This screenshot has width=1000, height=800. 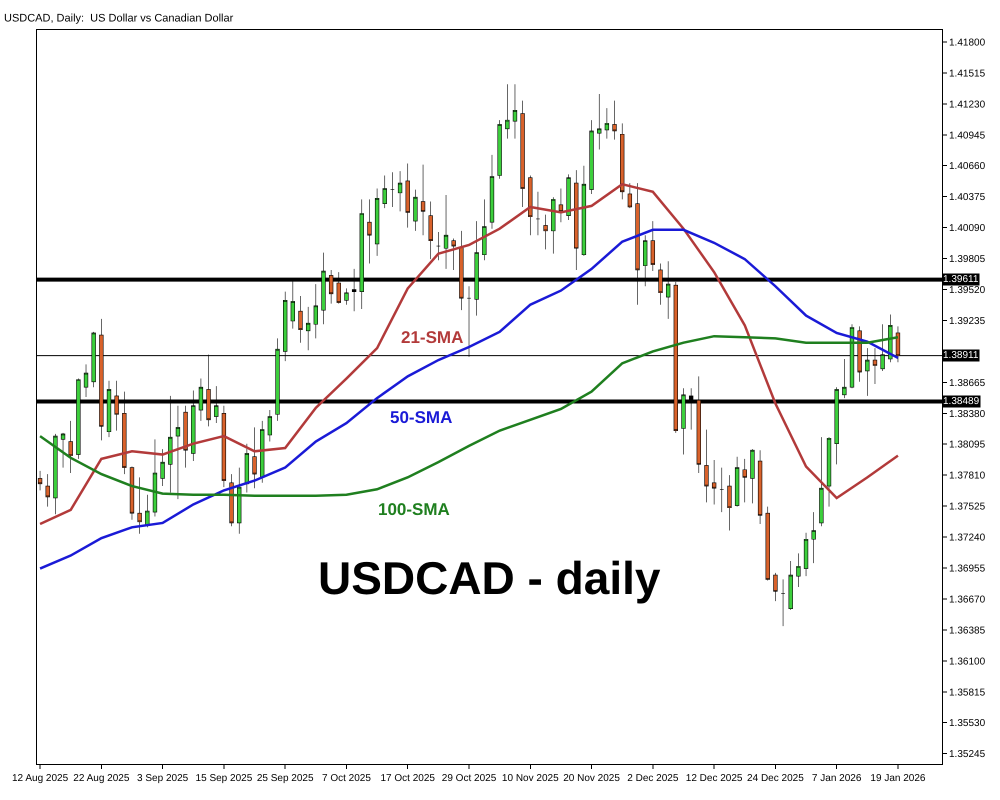 I want to click on y-tick-label: 1.40375, so click(x=967, y=198).